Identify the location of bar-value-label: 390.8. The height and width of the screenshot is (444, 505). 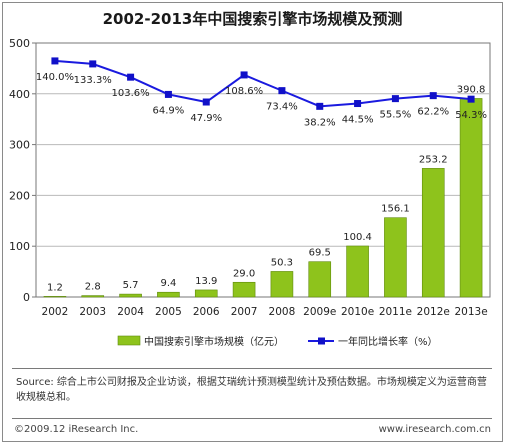
(471, 89).